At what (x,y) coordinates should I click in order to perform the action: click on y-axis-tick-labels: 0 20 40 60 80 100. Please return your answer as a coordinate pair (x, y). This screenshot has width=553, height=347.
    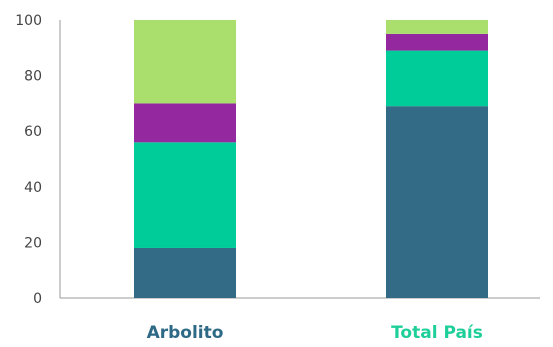
    Looking at the image, I should click on (28, 160).